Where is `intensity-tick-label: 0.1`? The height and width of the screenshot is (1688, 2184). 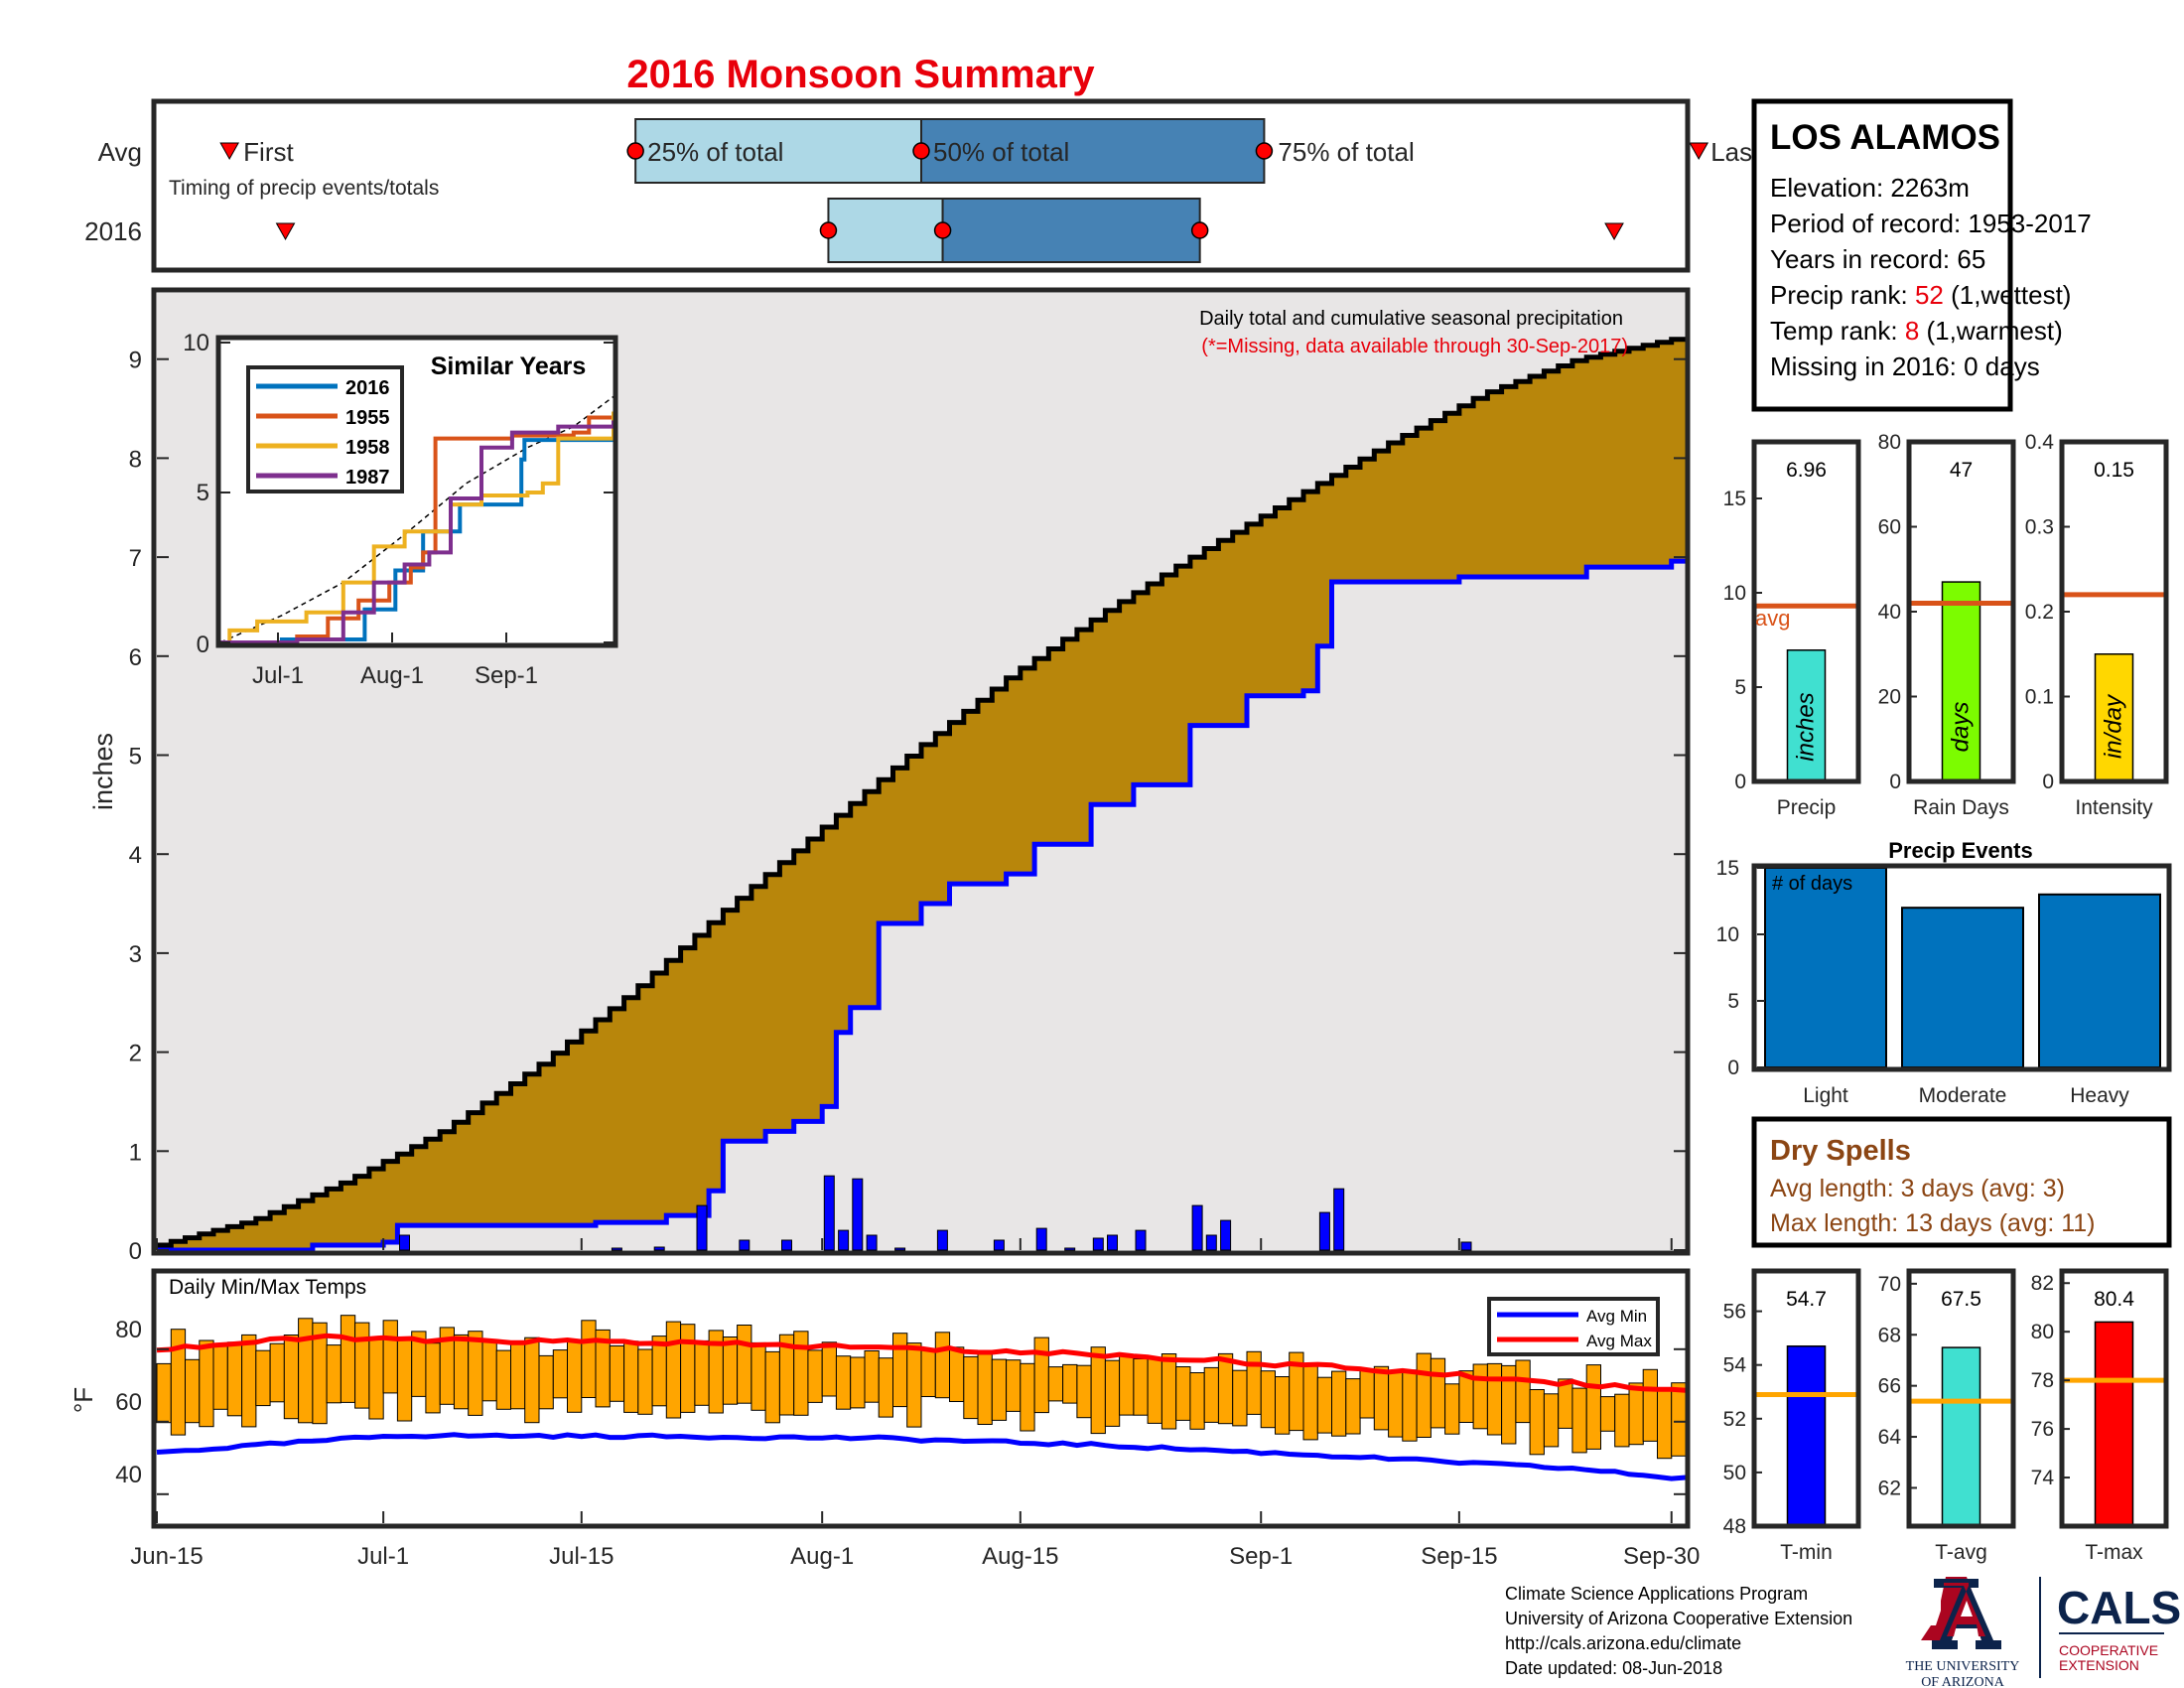
intensity-tick-label: 0.1 is located at coordinates (2039, 697).